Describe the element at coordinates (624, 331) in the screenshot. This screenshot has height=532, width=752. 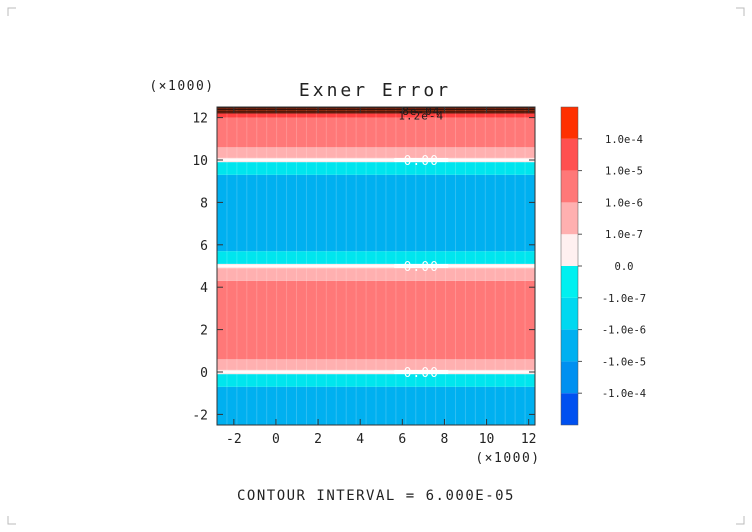
I see `colorbar-label: -1.0e-6` at that location.